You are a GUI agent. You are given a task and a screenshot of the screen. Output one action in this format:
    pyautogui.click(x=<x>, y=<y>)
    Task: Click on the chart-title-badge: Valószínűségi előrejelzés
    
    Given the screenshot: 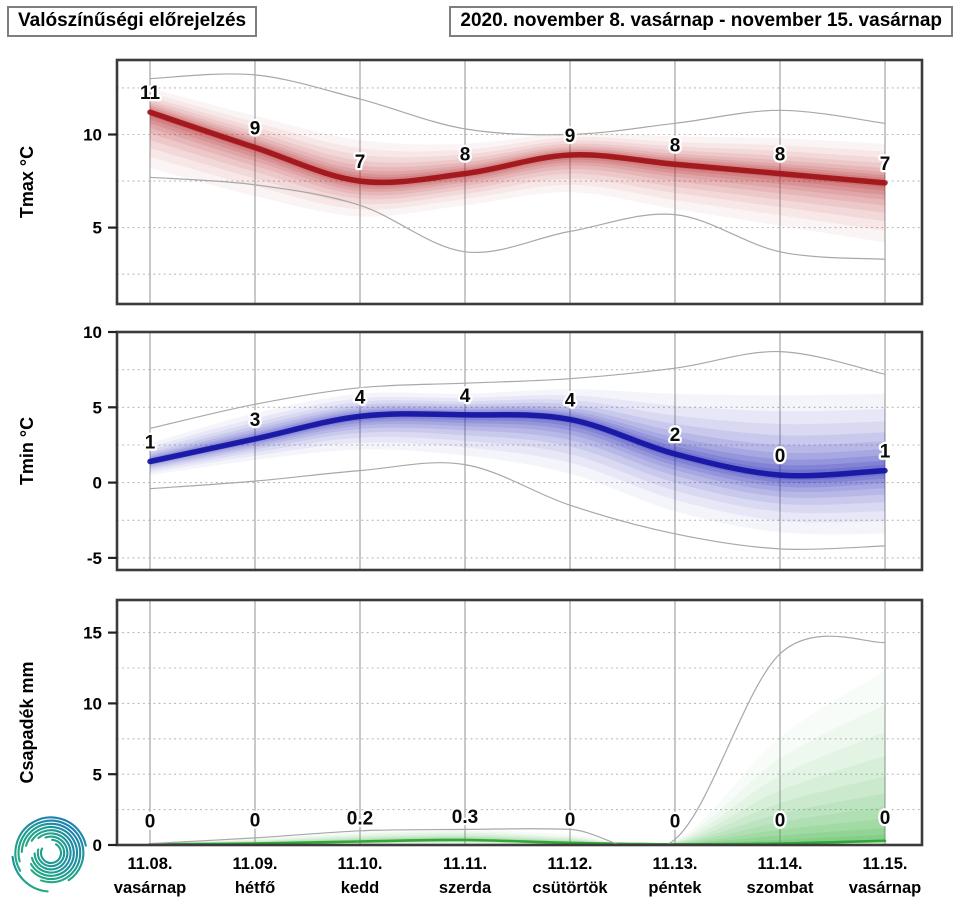 What is the action you would take?
    pyautogui.click(x=132, y=21)
    